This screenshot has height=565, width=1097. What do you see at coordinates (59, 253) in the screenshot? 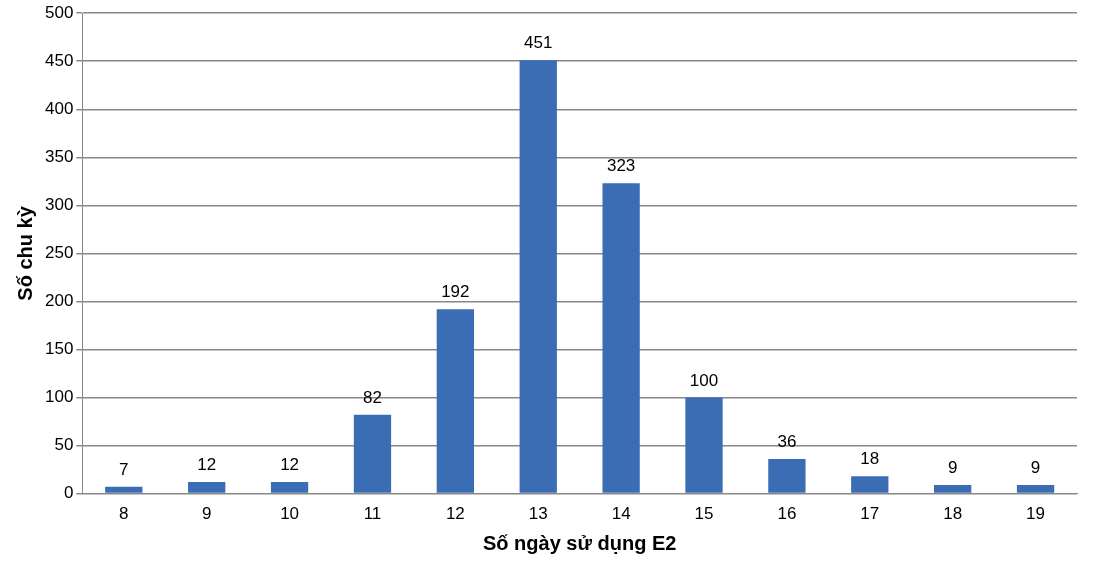
I see `y-tick-label: 250` at bounding box center [59, 253].